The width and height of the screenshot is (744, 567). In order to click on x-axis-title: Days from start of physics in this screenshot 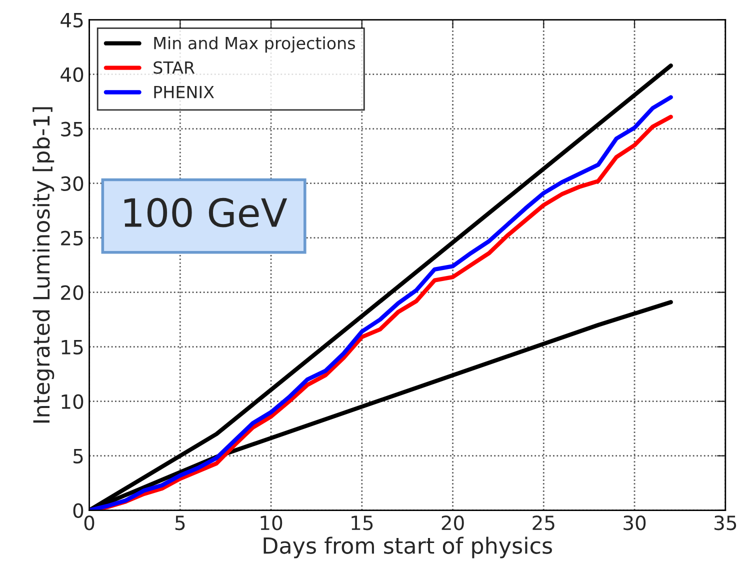, I will do `click(408, 547)`.